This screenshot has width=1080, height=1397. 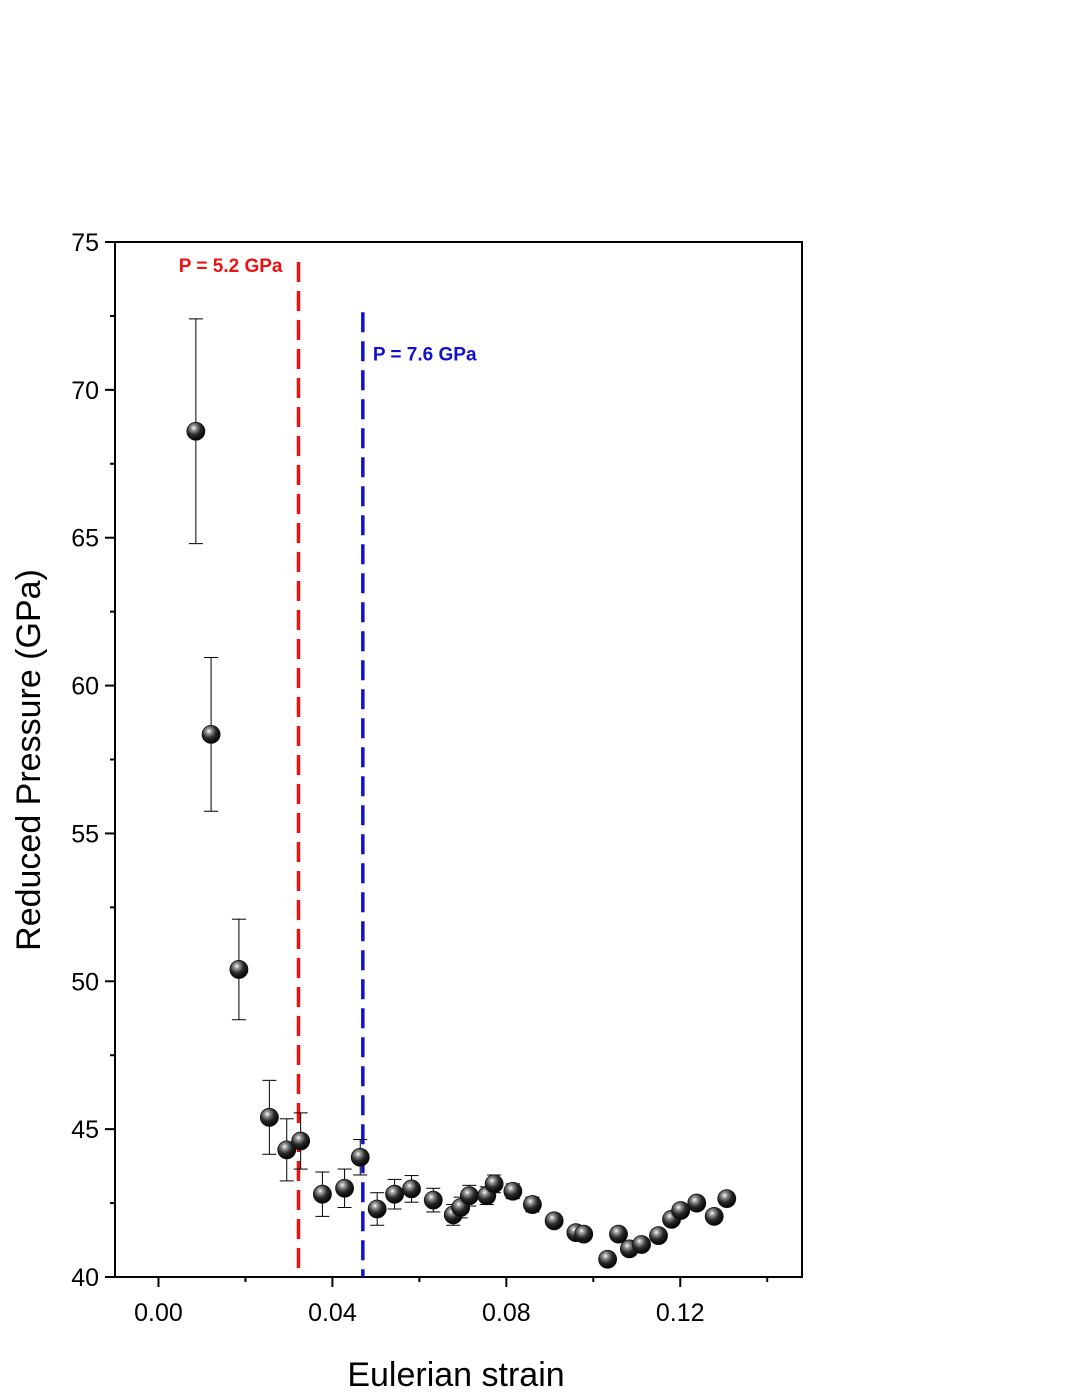 What do you see at coordinates (85, 539) in the screenshot?
I see `y-tick-label: 65` at bounding box center [85, 539].